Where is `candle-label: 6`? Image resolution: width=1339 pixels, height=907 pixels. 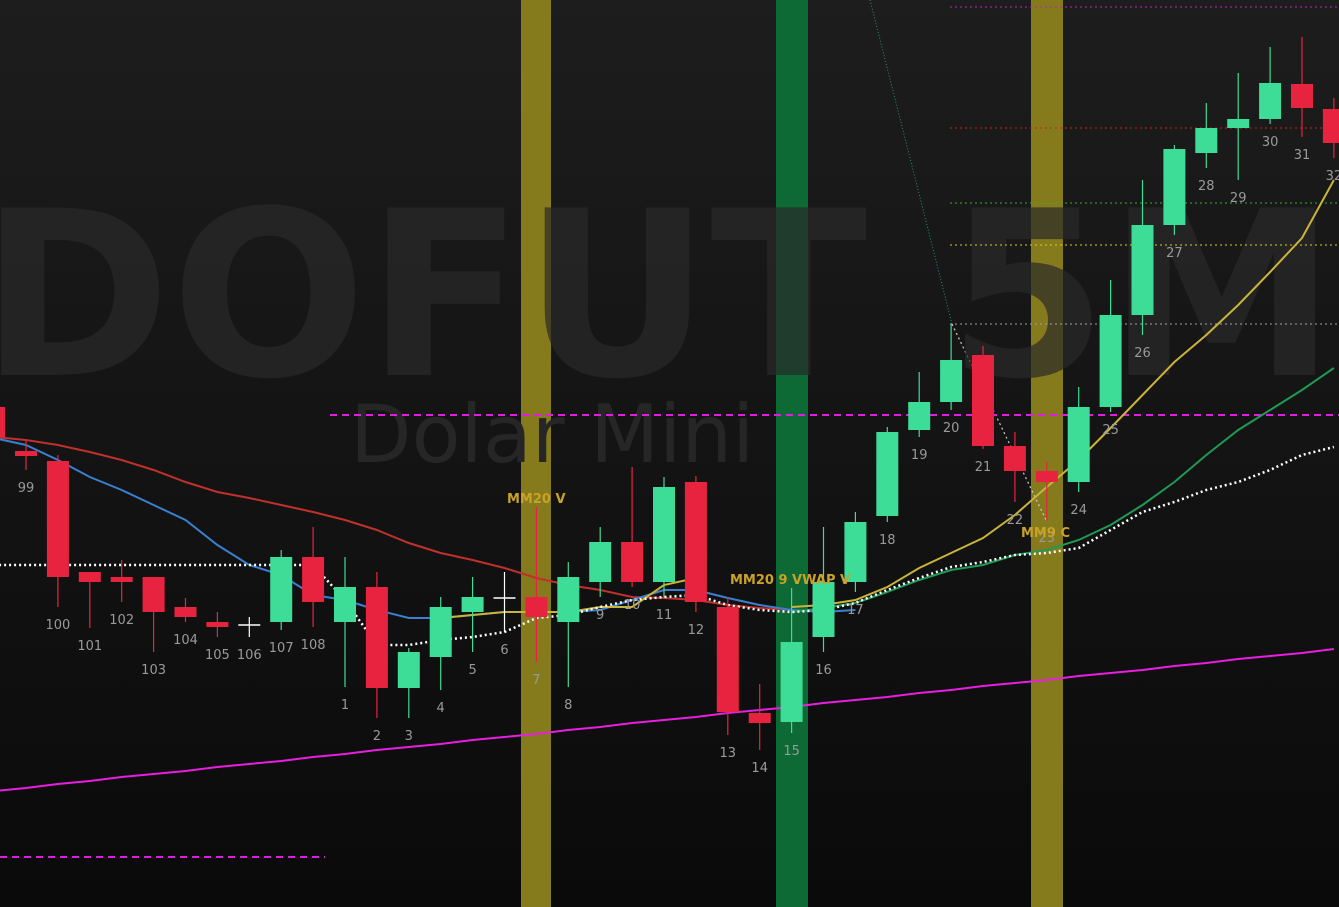
candle-label: 6 is located at coordinates (504, 650).